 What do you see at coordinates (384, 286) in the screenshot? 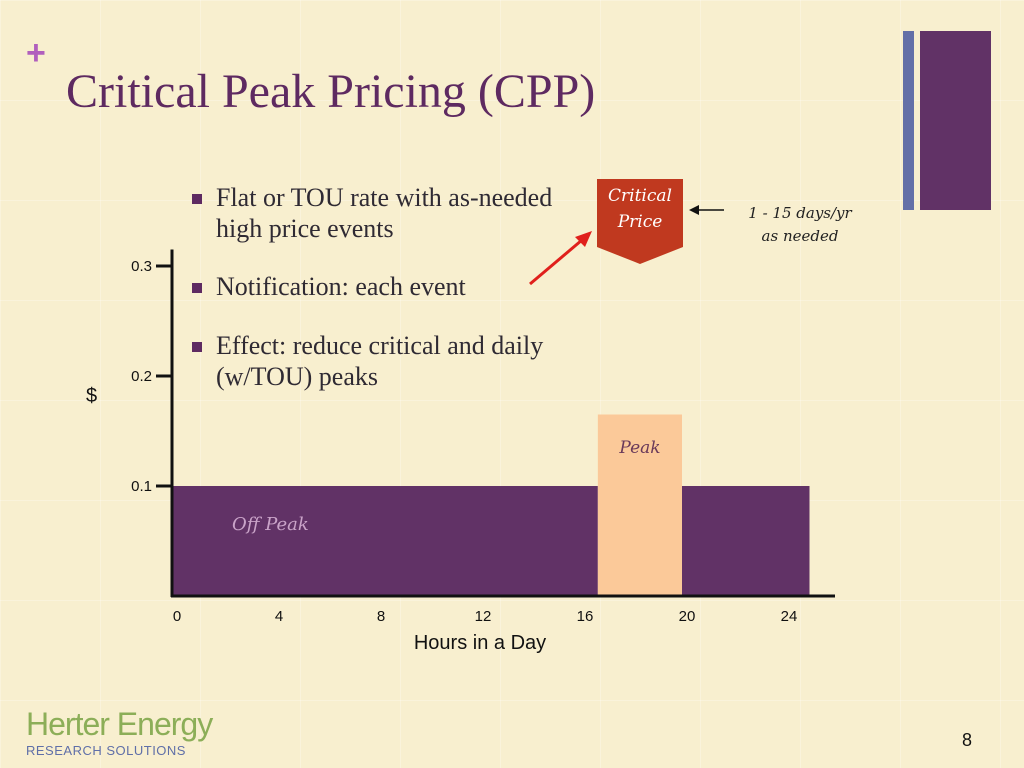
I see `bullet-item-notification: Notification: each event` at bounding box center [384, 286].